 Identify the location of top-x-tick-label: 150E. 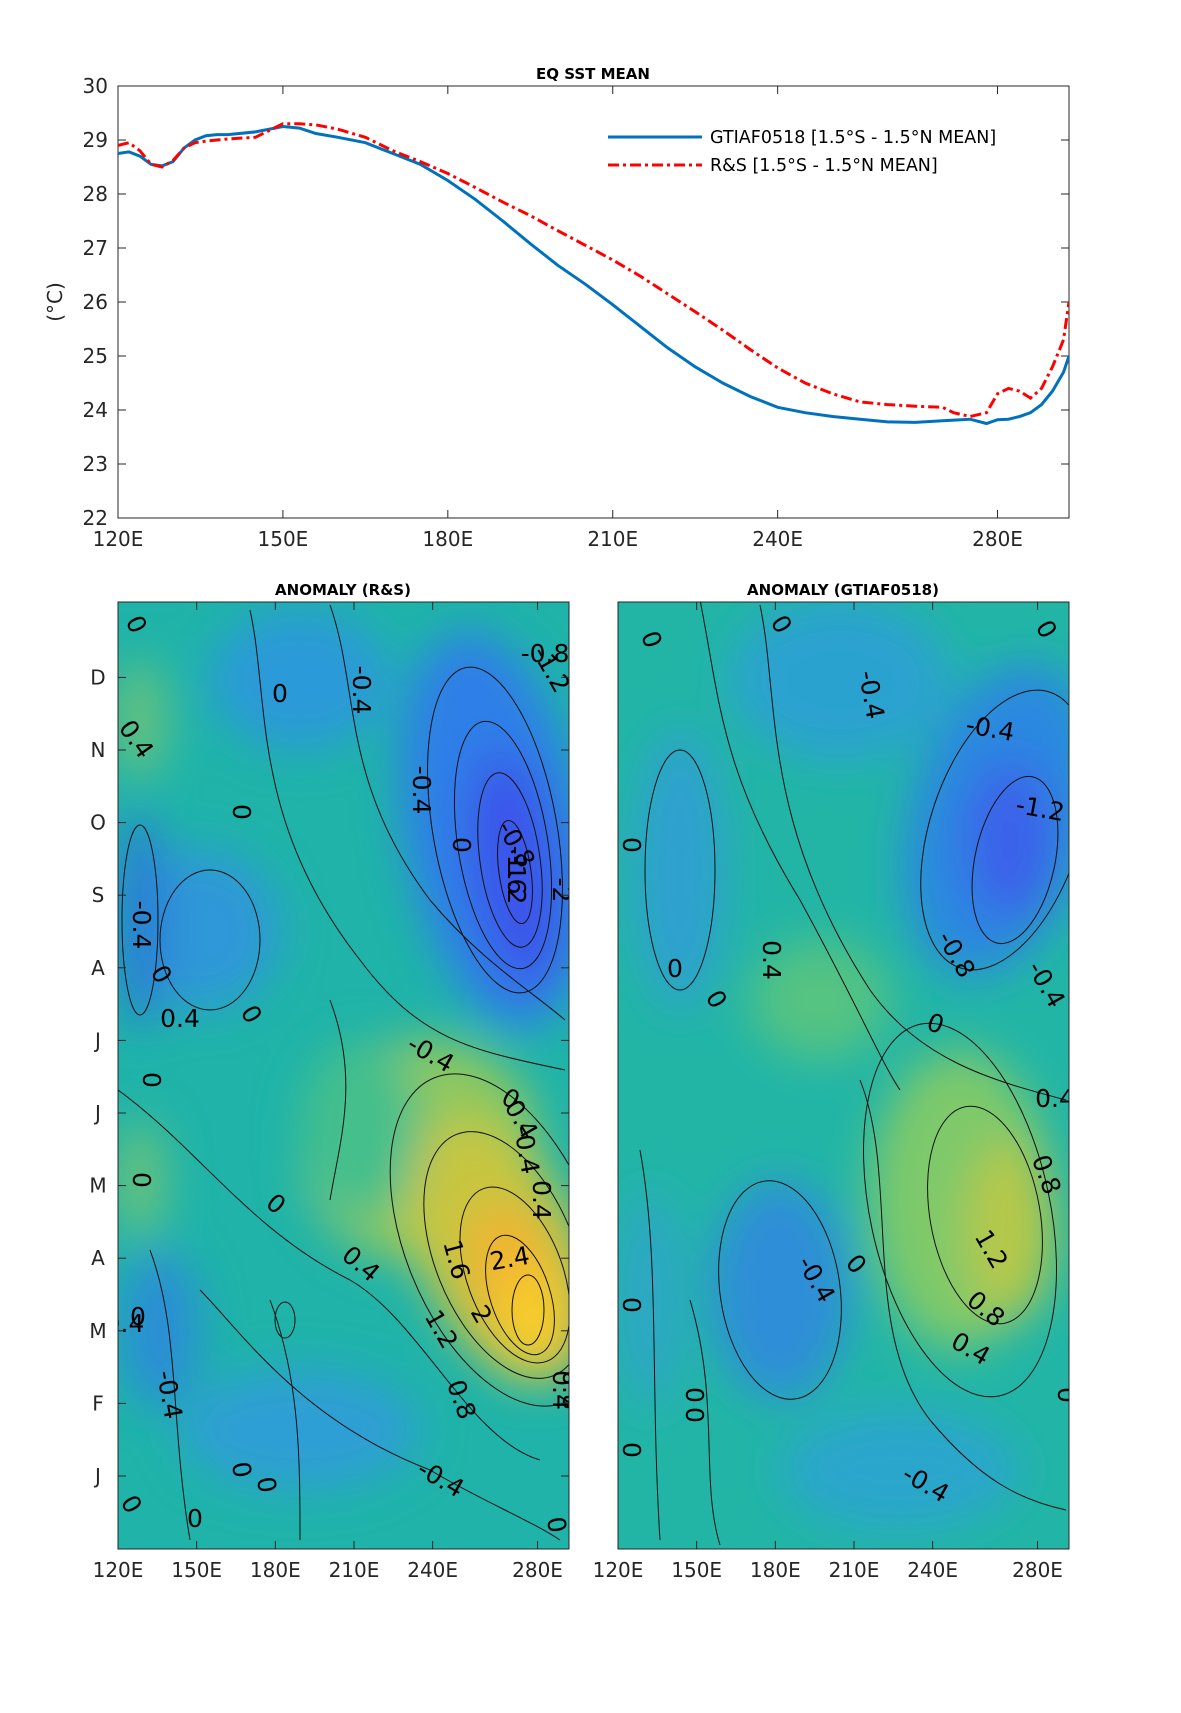
(283, 539).